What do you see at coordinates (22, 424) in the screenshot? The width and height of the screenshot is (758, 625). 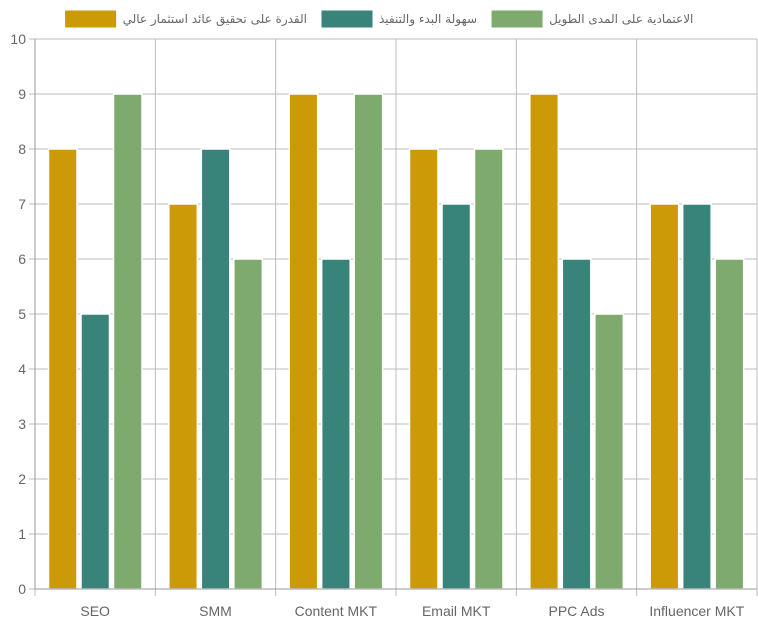 I see `y-tick-label: 3` at bounding box center [22, 424].